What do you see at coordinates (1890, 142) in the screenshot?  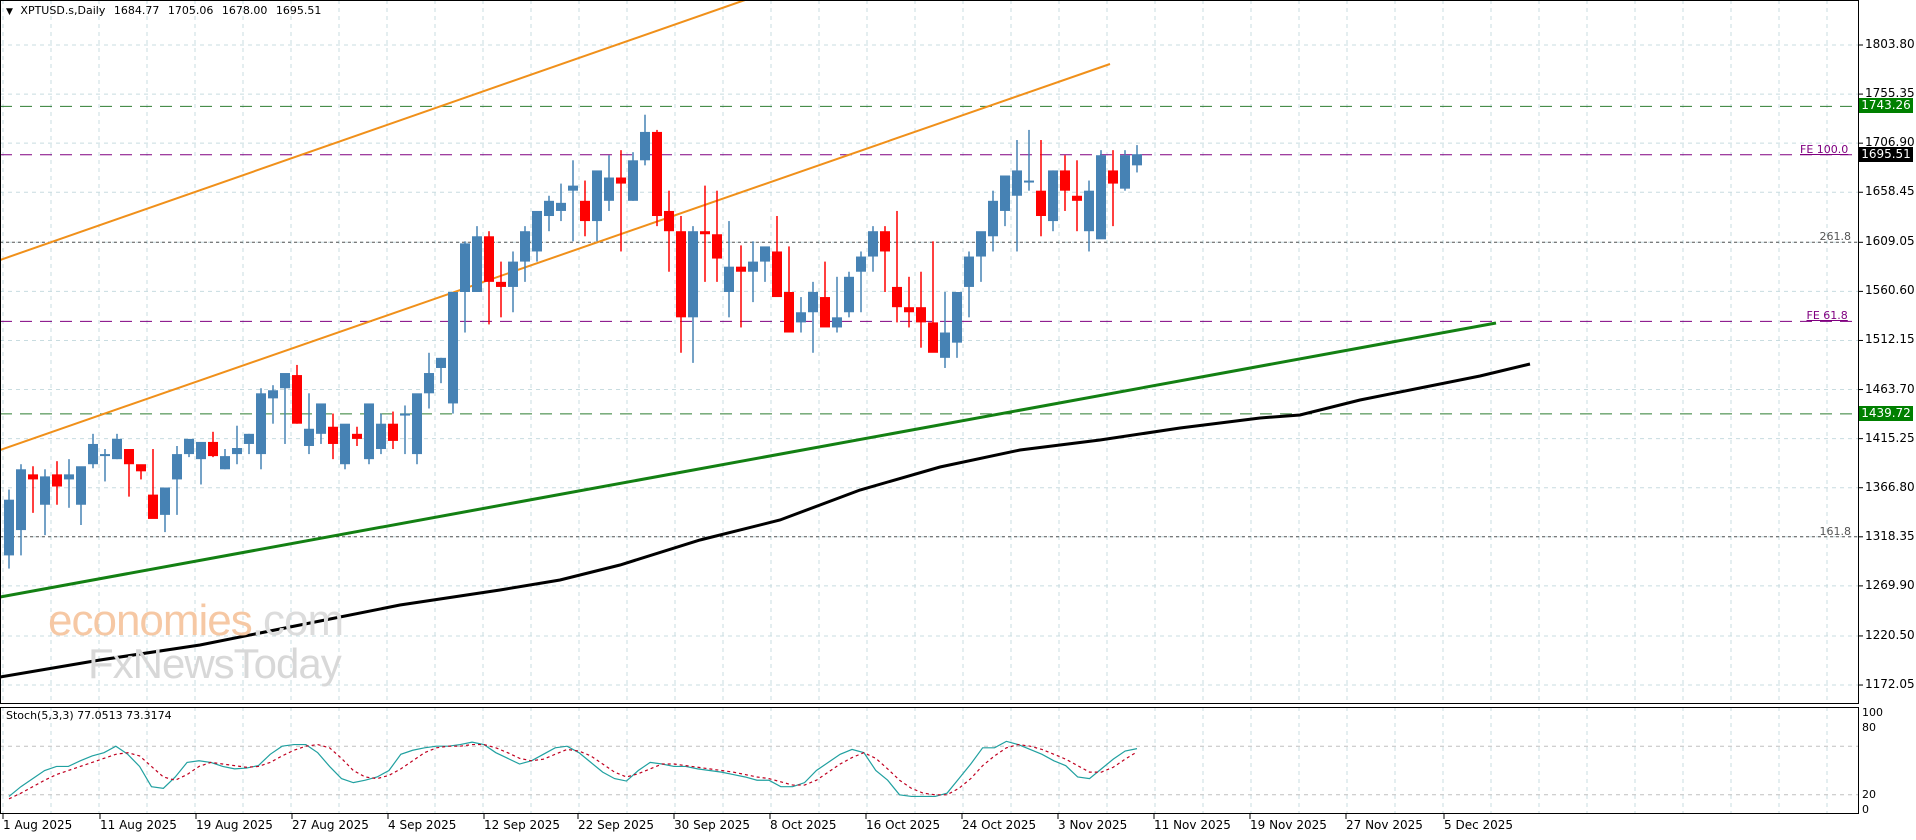 I see `price-tick-label: 1706.90` at bounding box center [1890, 142].